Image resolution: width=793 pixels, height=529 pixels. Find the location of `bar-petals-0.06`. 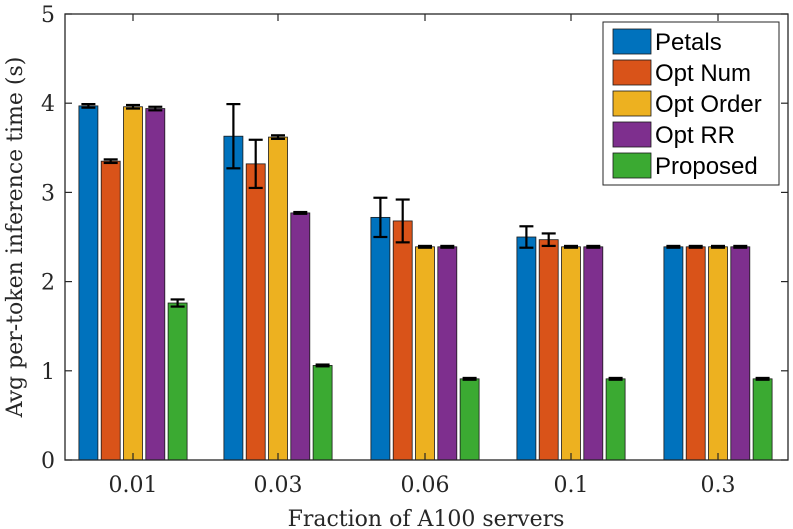

bar-petals-0.06 is located at coordinates (380, 338).